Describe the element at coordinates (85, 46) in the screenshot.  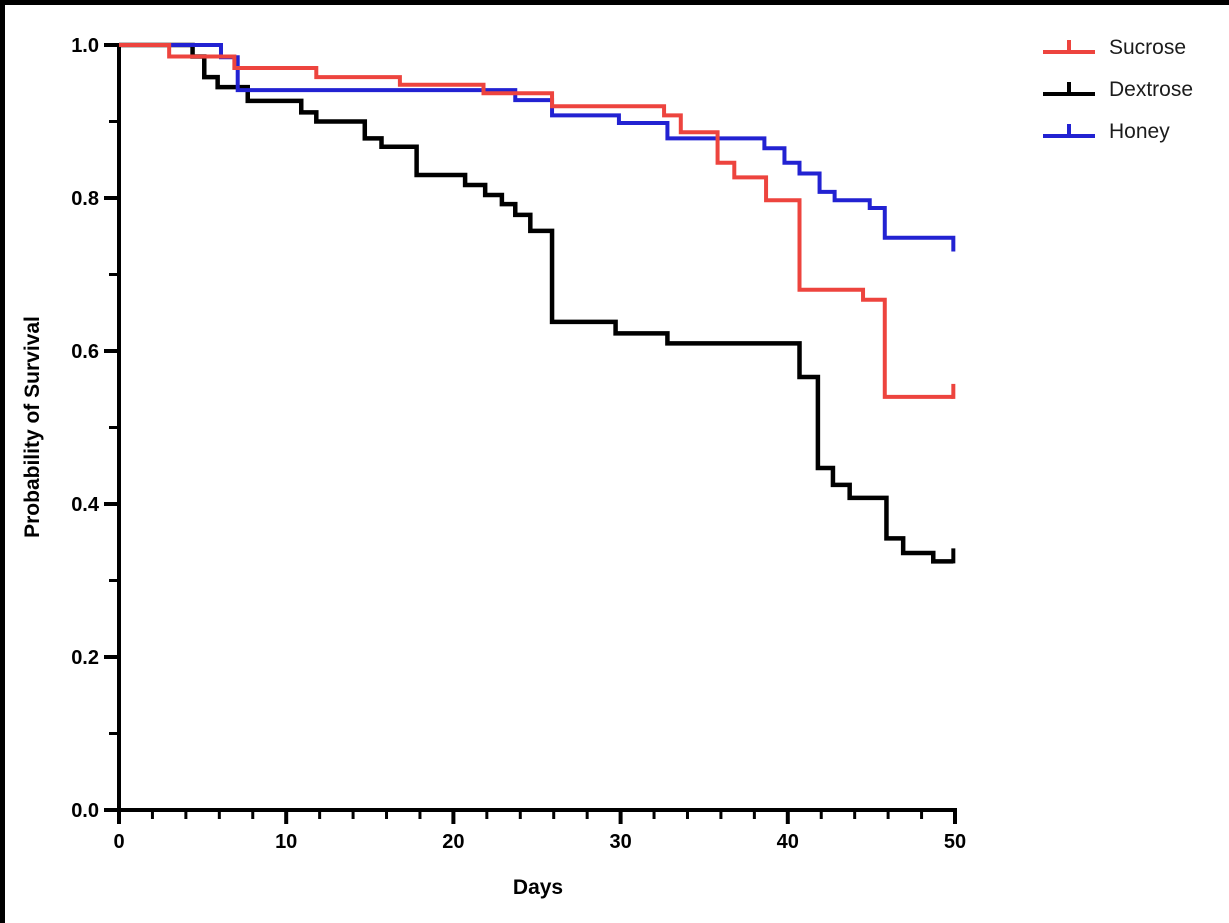
I see `y-tick-label: 1.0` at that location.